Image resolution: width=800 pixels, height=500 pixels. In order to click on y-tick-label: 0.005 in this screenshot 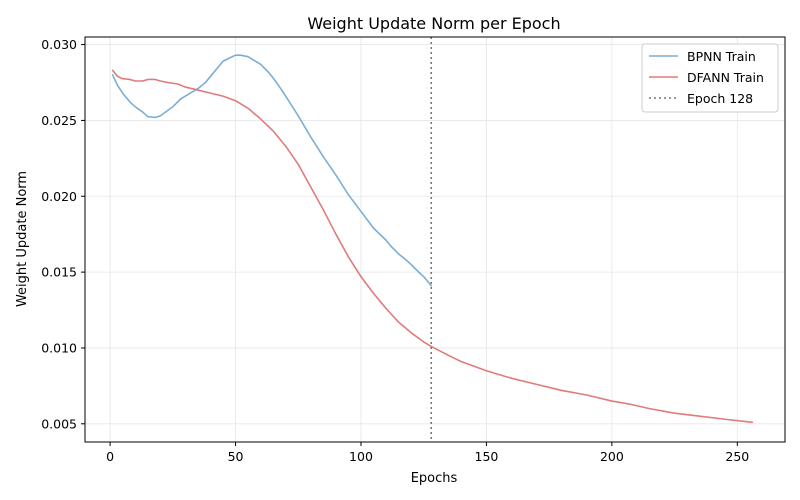, I will do `click(59, 423)`.